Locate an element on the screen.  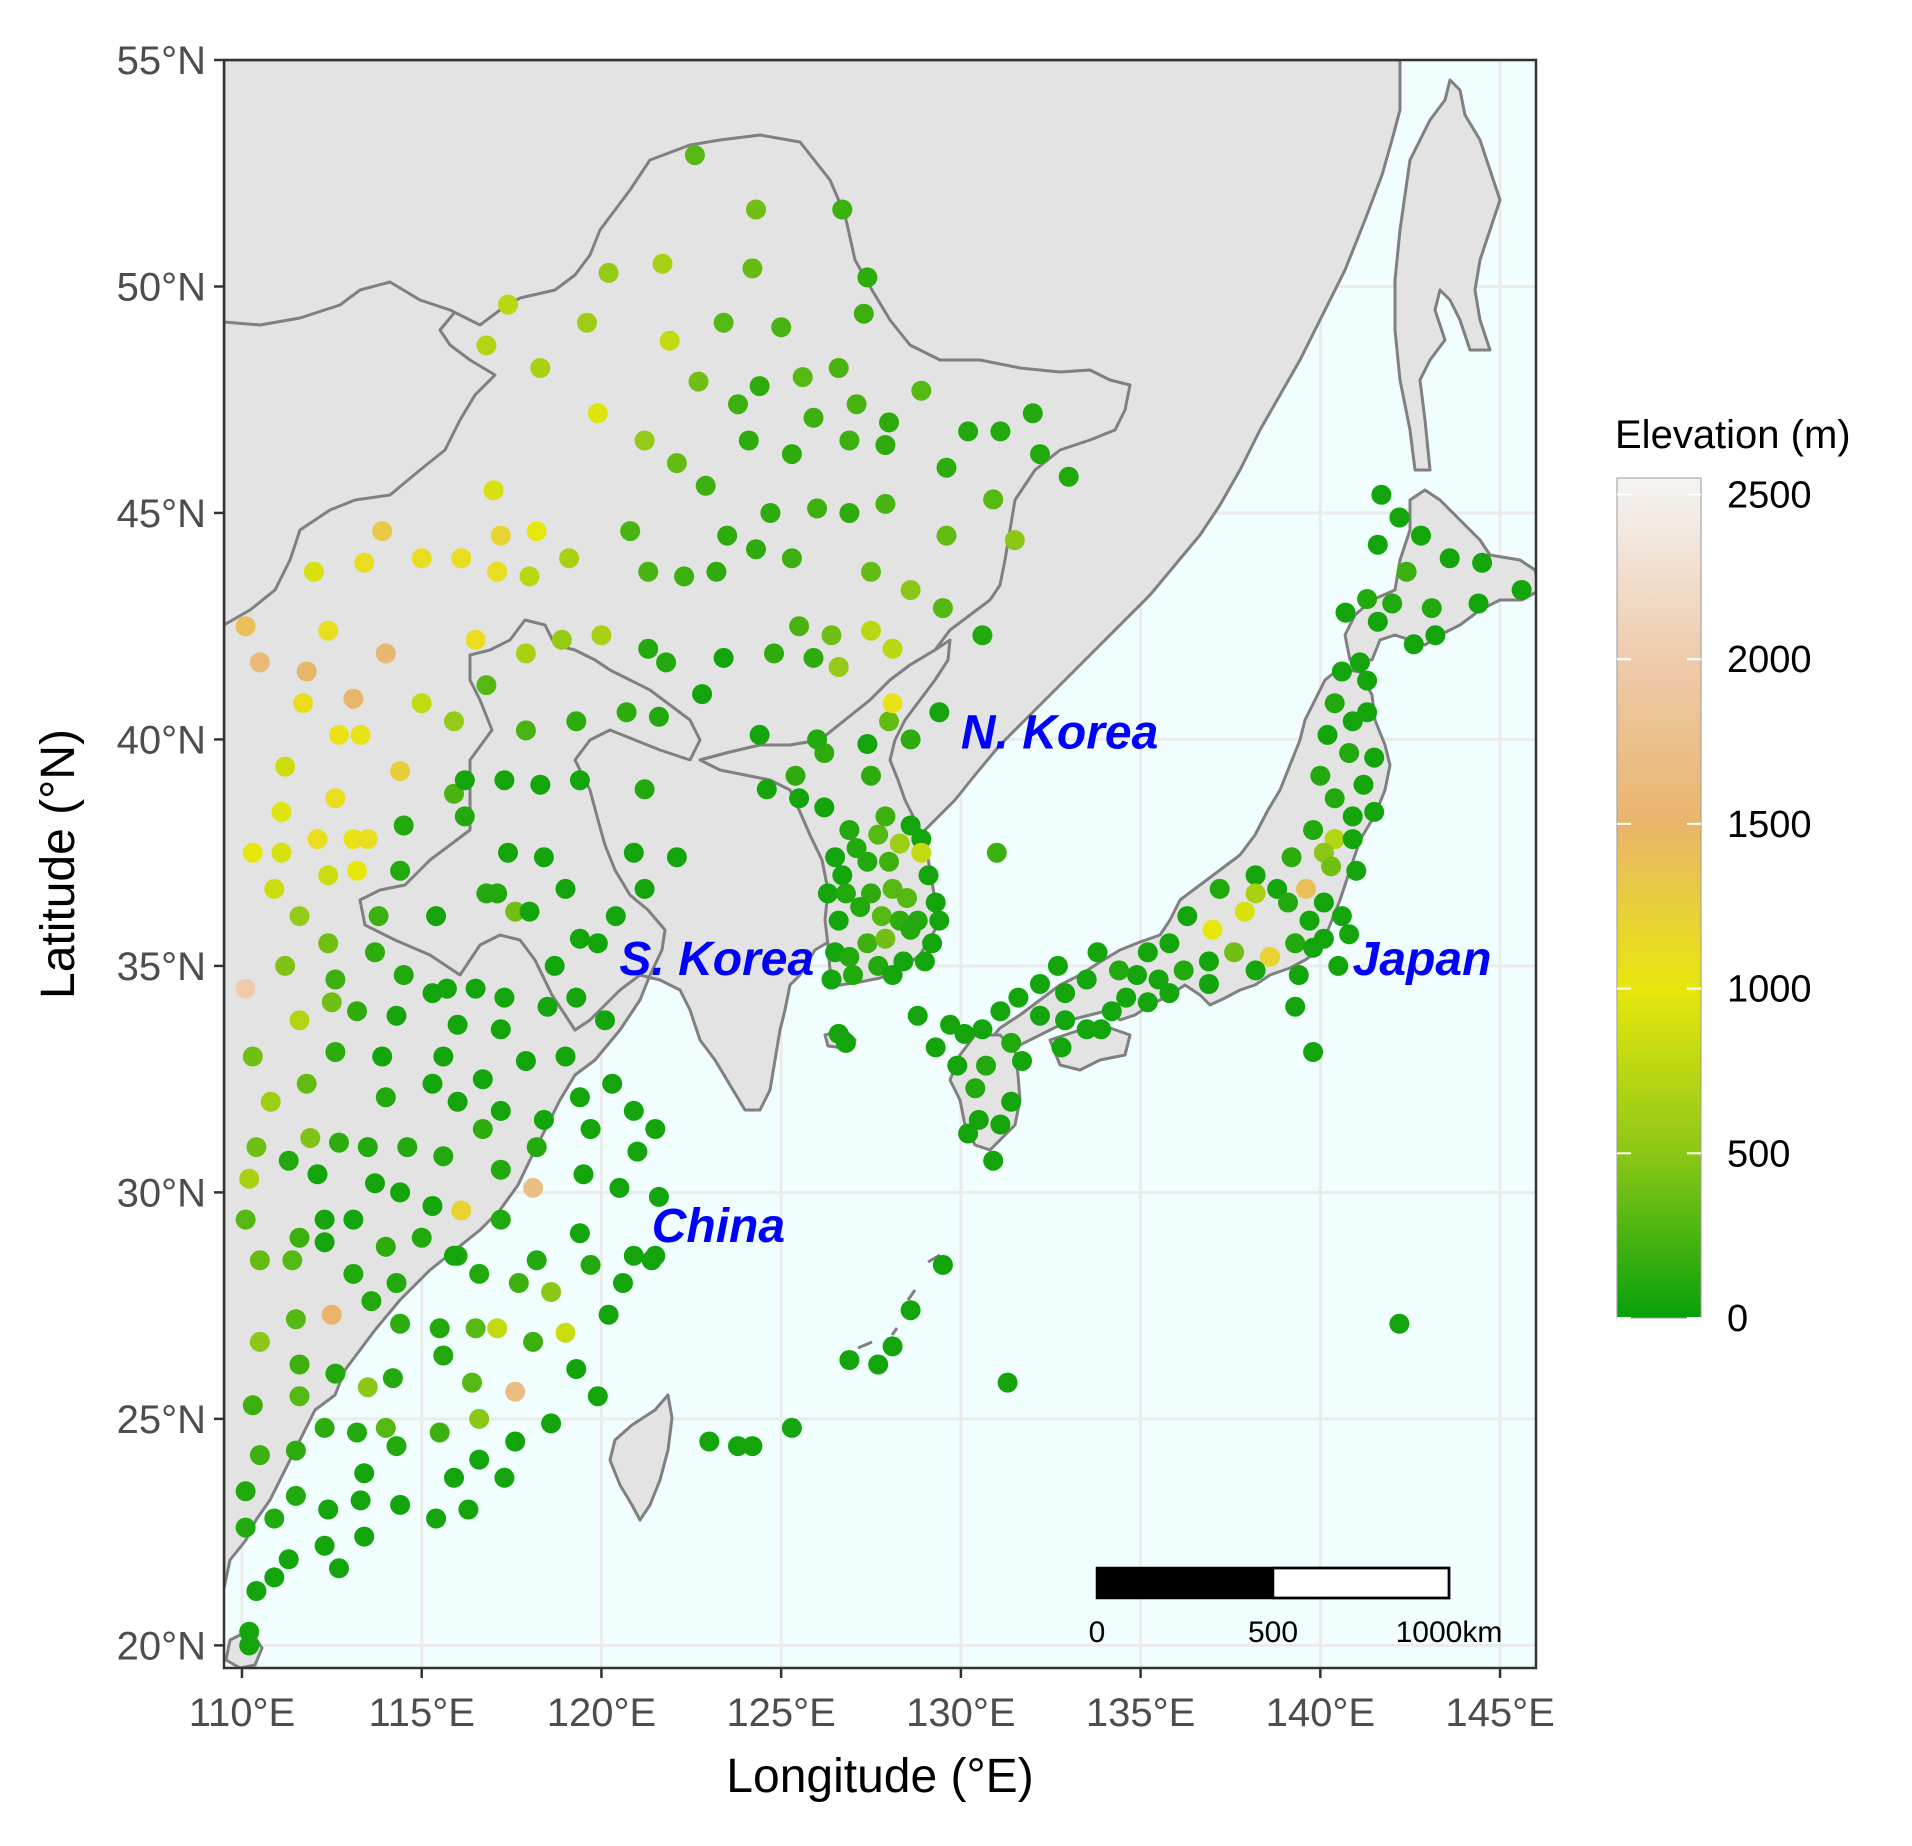
country-label-s-korea: S. Korea is located at coordinates (716, 959).